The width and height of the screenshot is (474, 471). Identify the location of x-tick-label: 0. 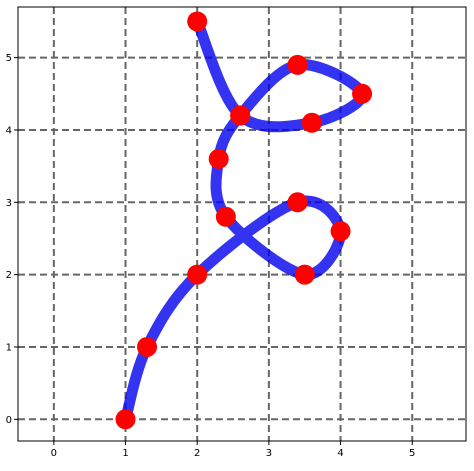
(54, 453).